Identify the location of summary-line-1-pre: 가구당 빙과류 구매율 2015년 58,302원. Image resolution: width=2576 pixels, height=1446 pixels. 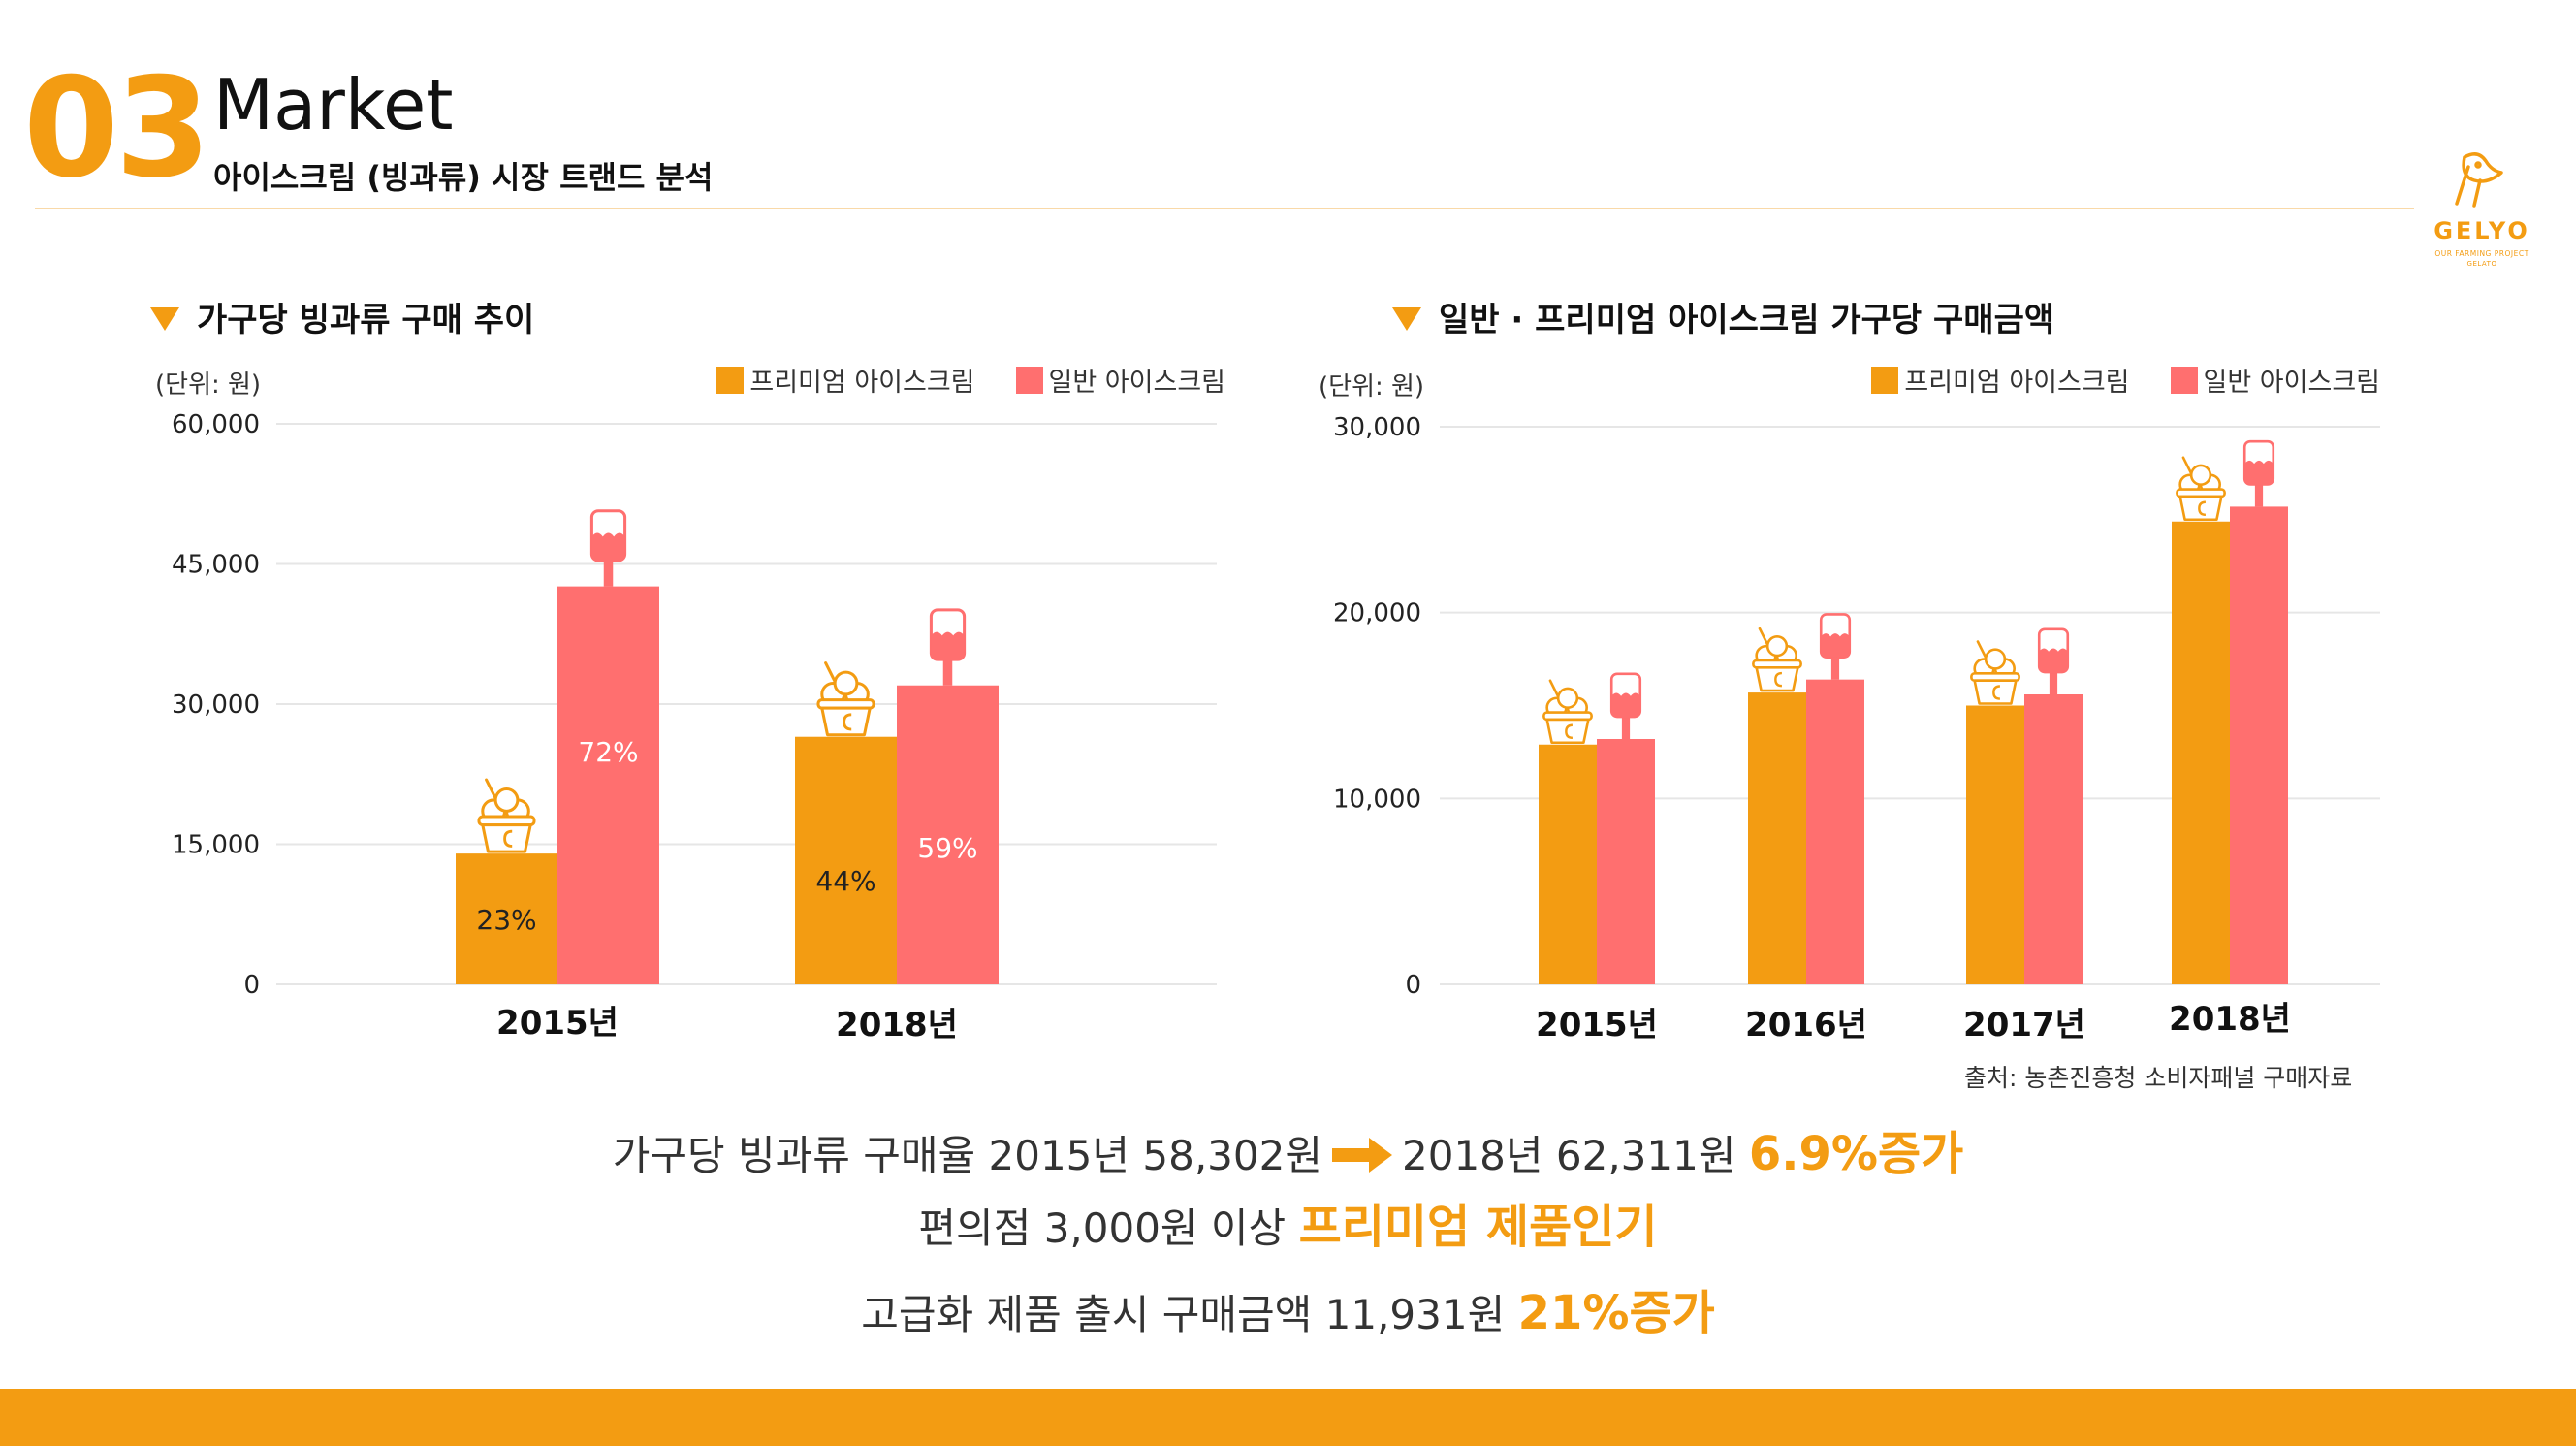
(967, 1155).